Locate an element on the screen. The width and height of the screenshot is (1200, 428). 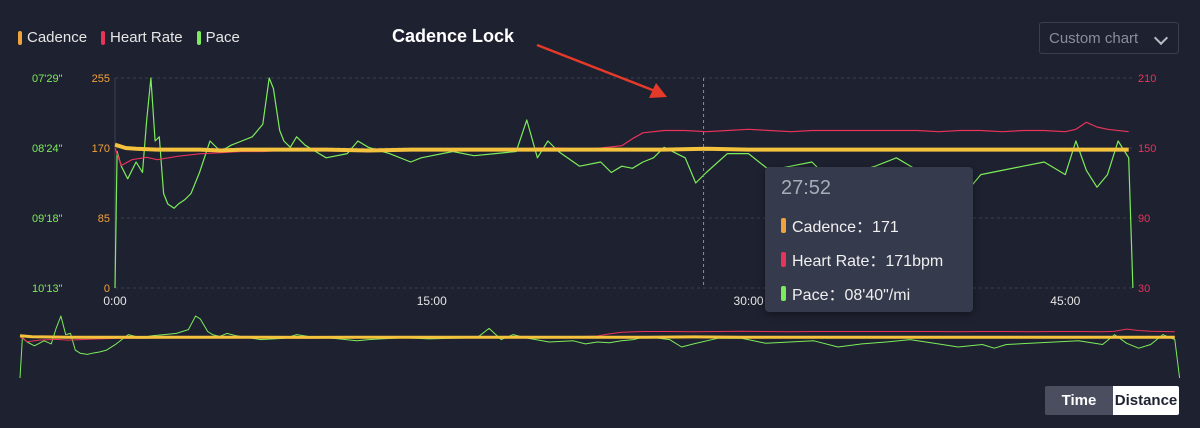
heart-rate-tick-label: 30 is located at coordinates (1144, 289).